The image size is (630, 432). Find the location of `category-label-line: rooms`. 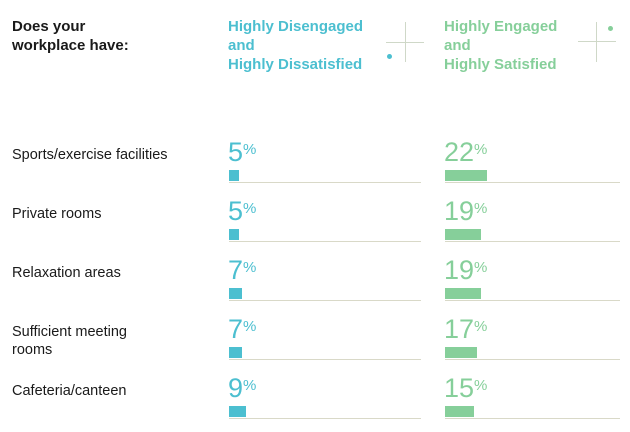

category-label-line: rooms is located at coordinates (32, 350).